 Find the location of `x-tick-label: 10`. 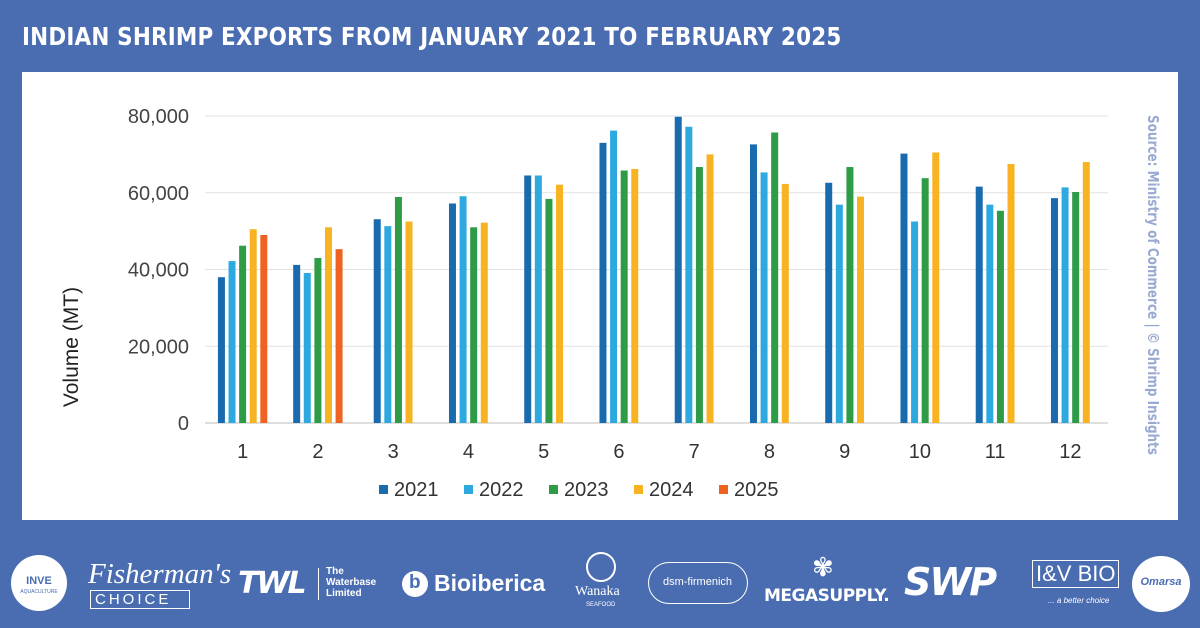

x-tick-label: 10 is located at coordinates (920, 452).